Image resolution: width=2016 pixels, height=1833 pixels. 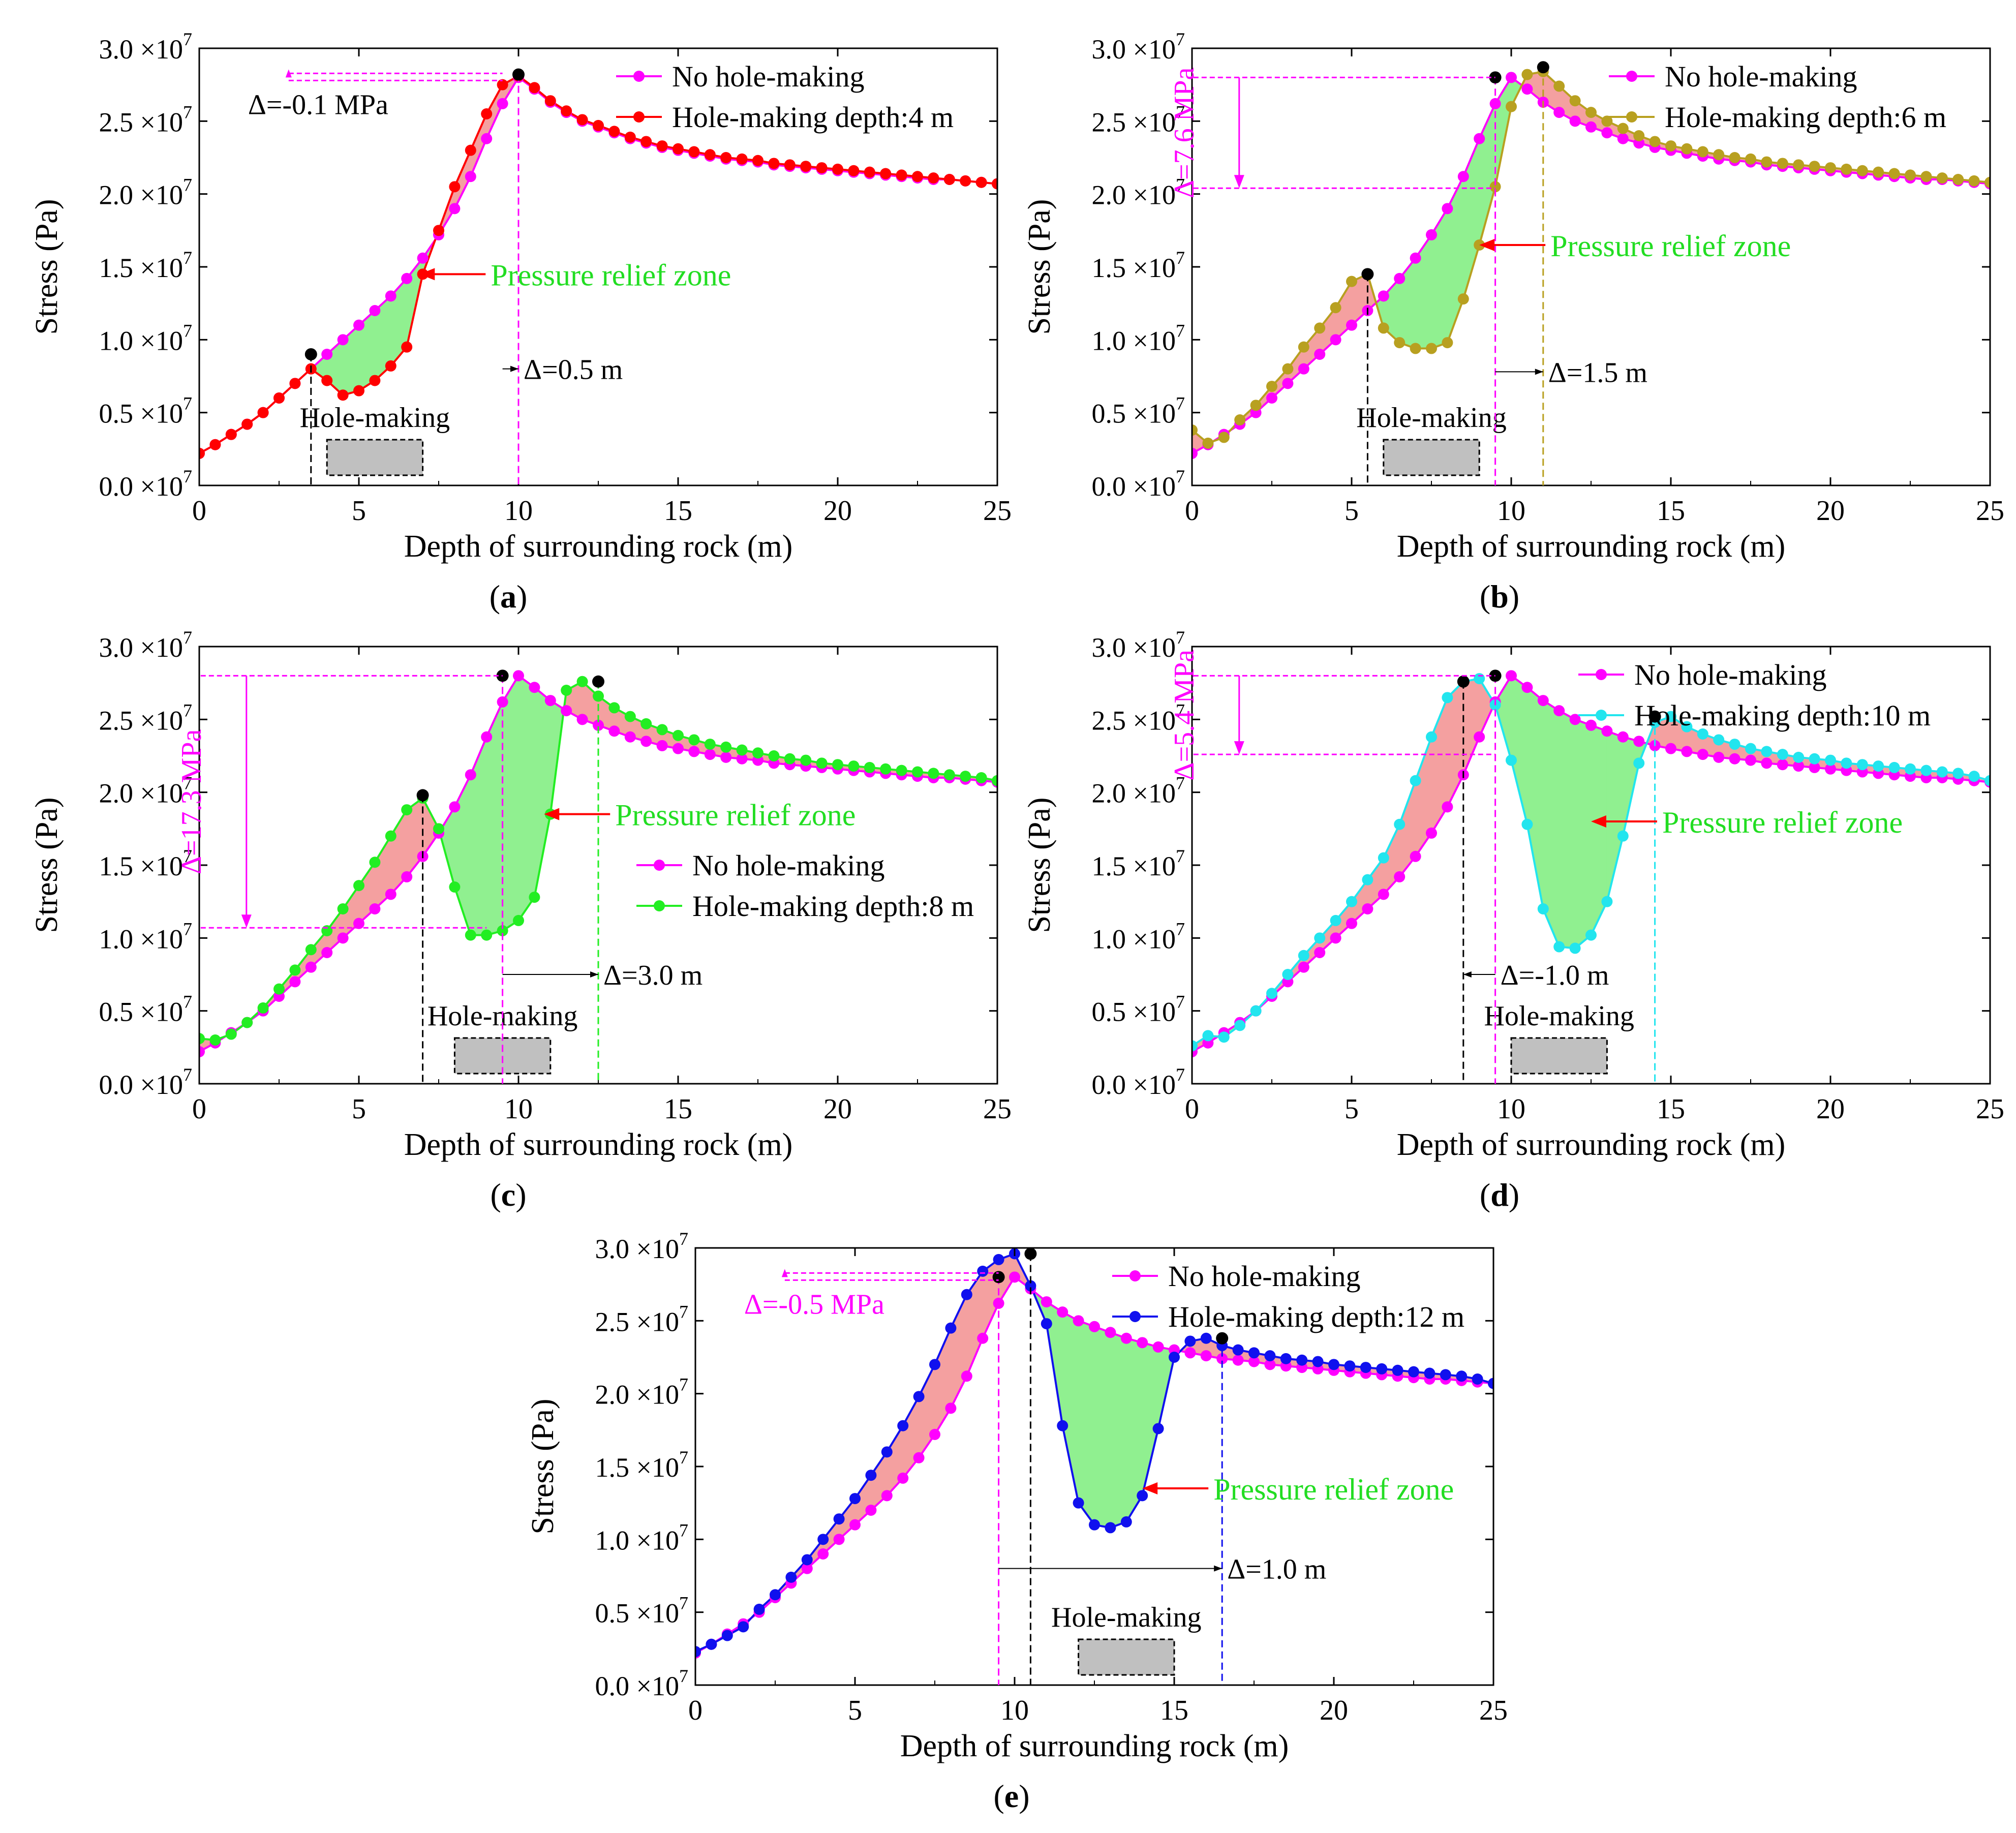 I want to click on y-tick-label: 2.5 ×10⁷, so click(x=145, y=718).